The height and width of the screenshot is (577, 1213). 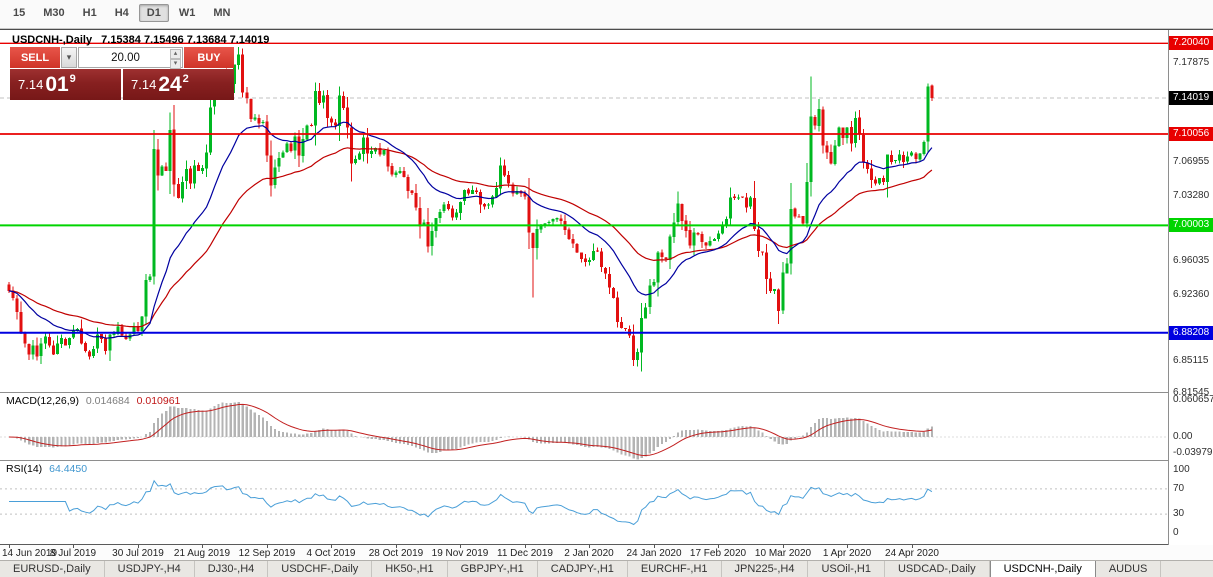 I want to click on time-axis-label: 21 Aug 2019, so click(x=202, y=553).